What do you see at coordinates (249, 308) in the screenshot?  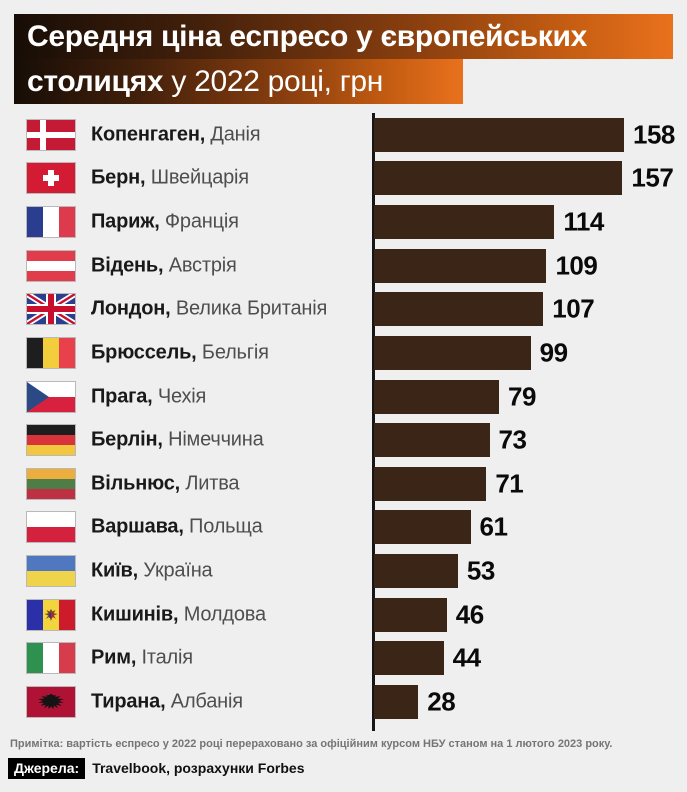 I see `country-name: Велика Британія` at bounding box center [249, 308].